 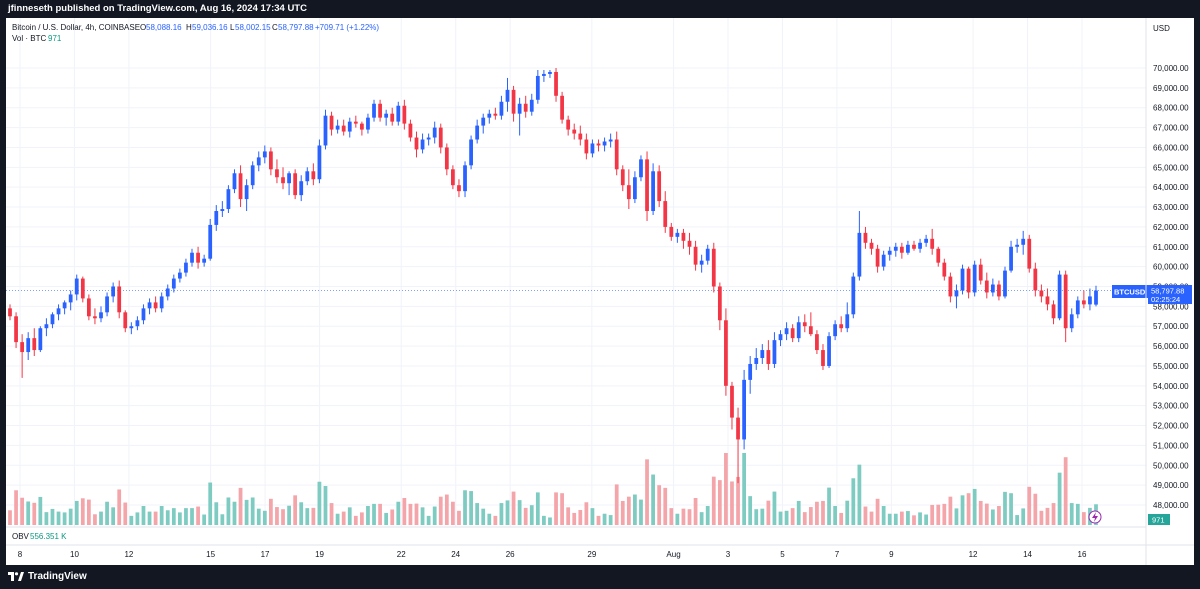 I want to click on time-tick-label: 22, so click(x=401, y=554).